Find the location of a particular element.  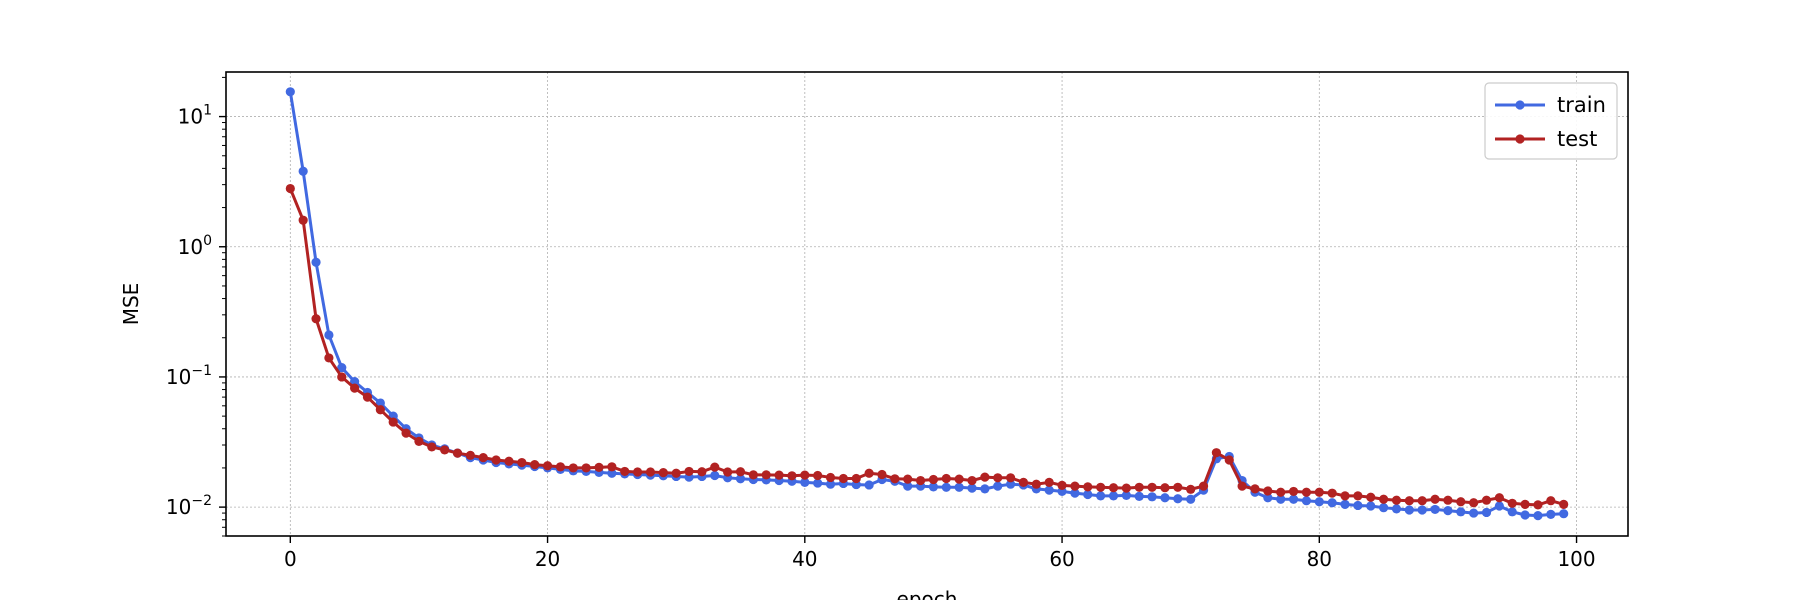

y-tick-label: 101 is located at coordinates (195, 116).